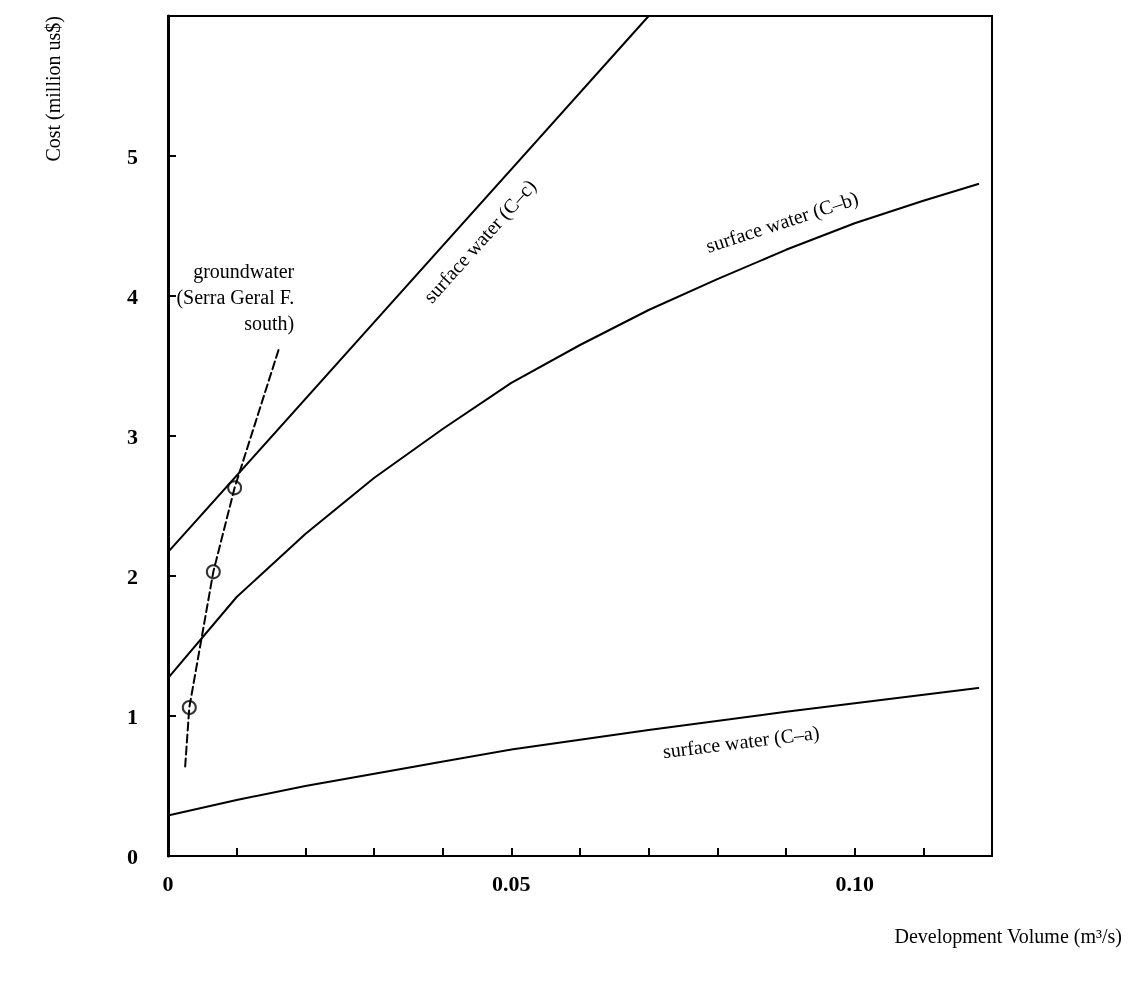 This screenshot has height=997, width=1135. Describe the element at coordinates (132, 576) in the screenshot. I see `y-tick-label: 2` at that location.